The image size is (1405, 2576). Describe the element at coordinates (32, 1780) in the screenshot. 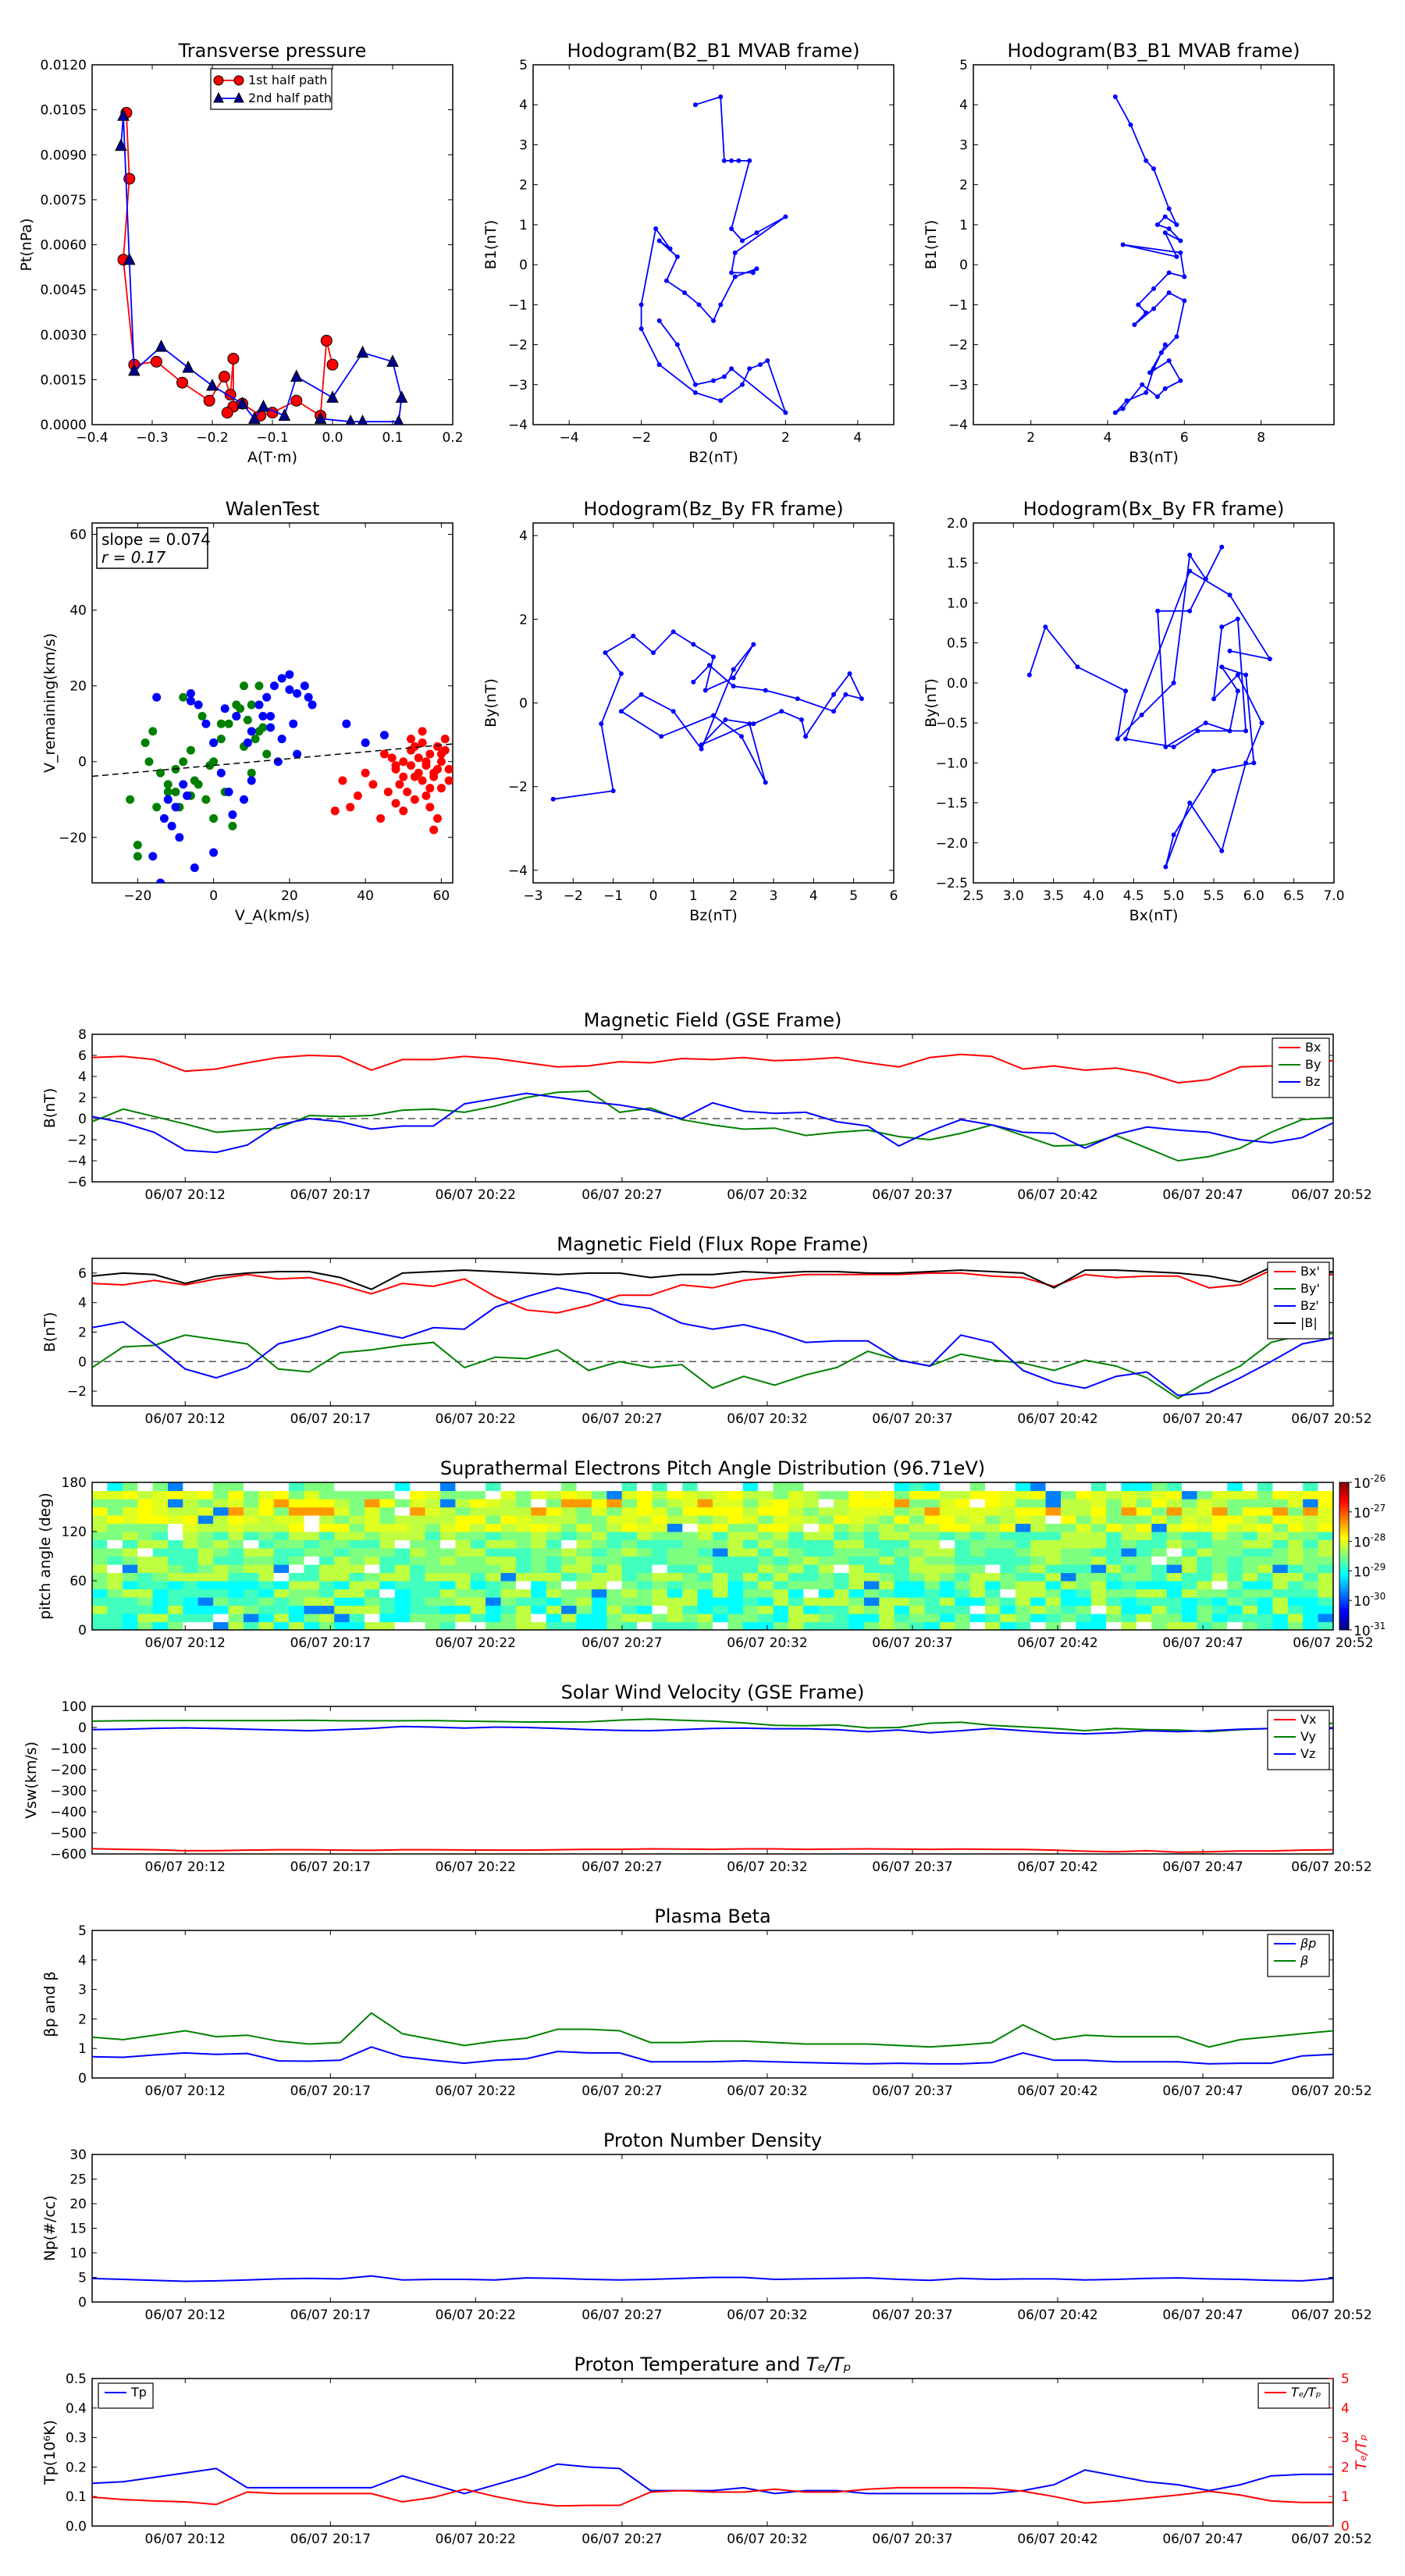

I see `vsw-y-label: Vsw(km/s)` at that location.